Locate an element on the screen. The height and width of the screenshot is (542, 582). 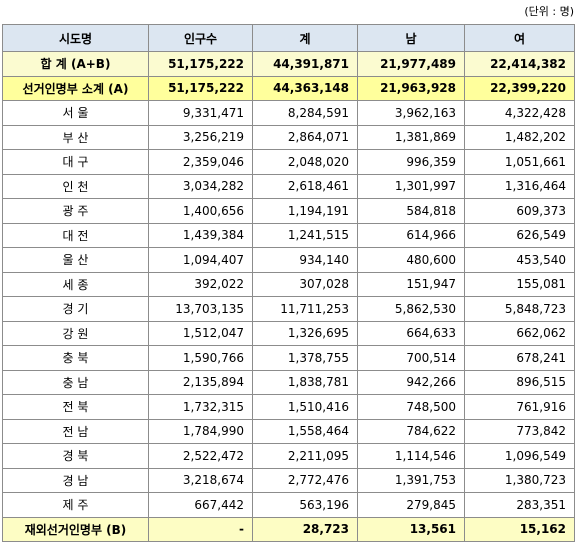
number-cell: 5,848,723 is located at coordinates (519, 309).